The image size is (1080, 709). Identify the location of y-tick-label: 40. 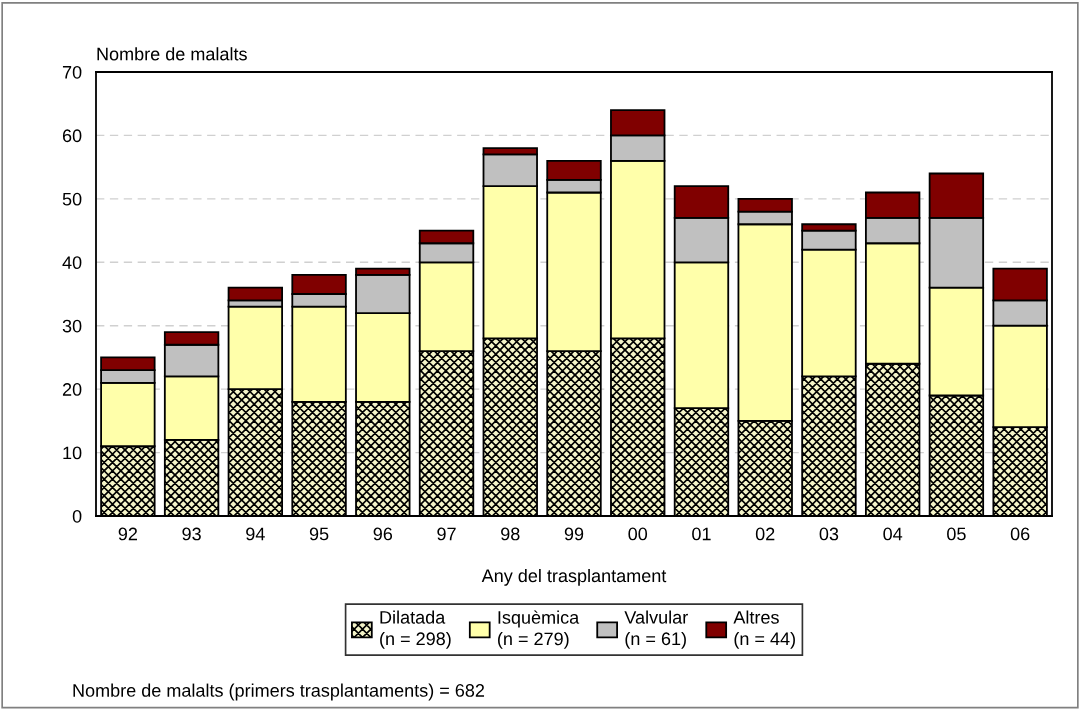
(72, 263).